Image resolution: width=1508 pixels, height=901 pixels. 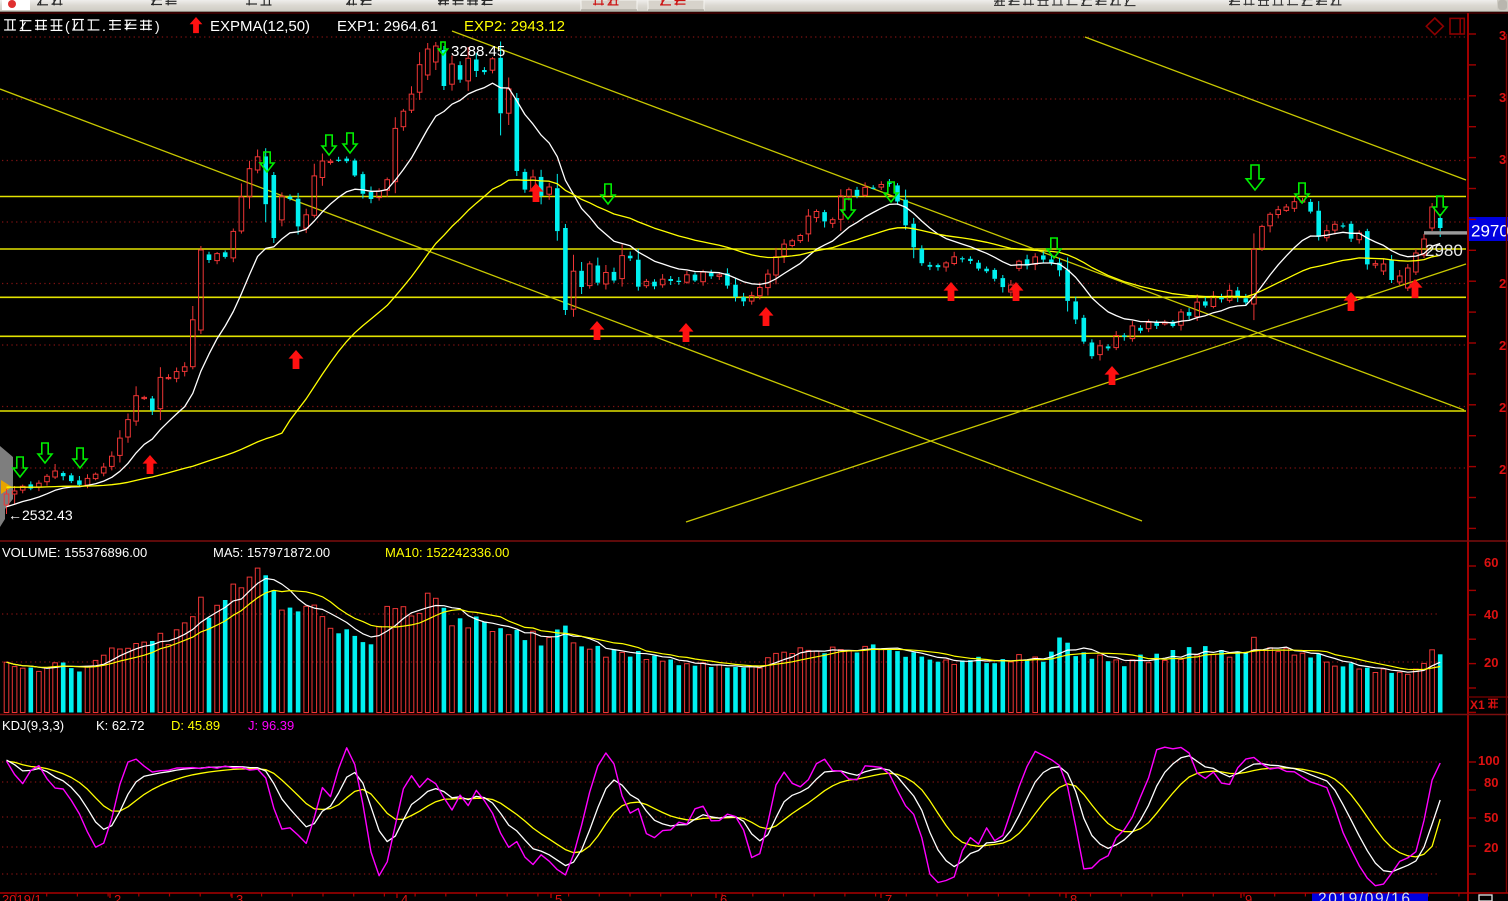 What do you see at coordinates (271, 725) in the screenshot?
I see `svg-text: J: 96.39` at bounding box center [271, 725].